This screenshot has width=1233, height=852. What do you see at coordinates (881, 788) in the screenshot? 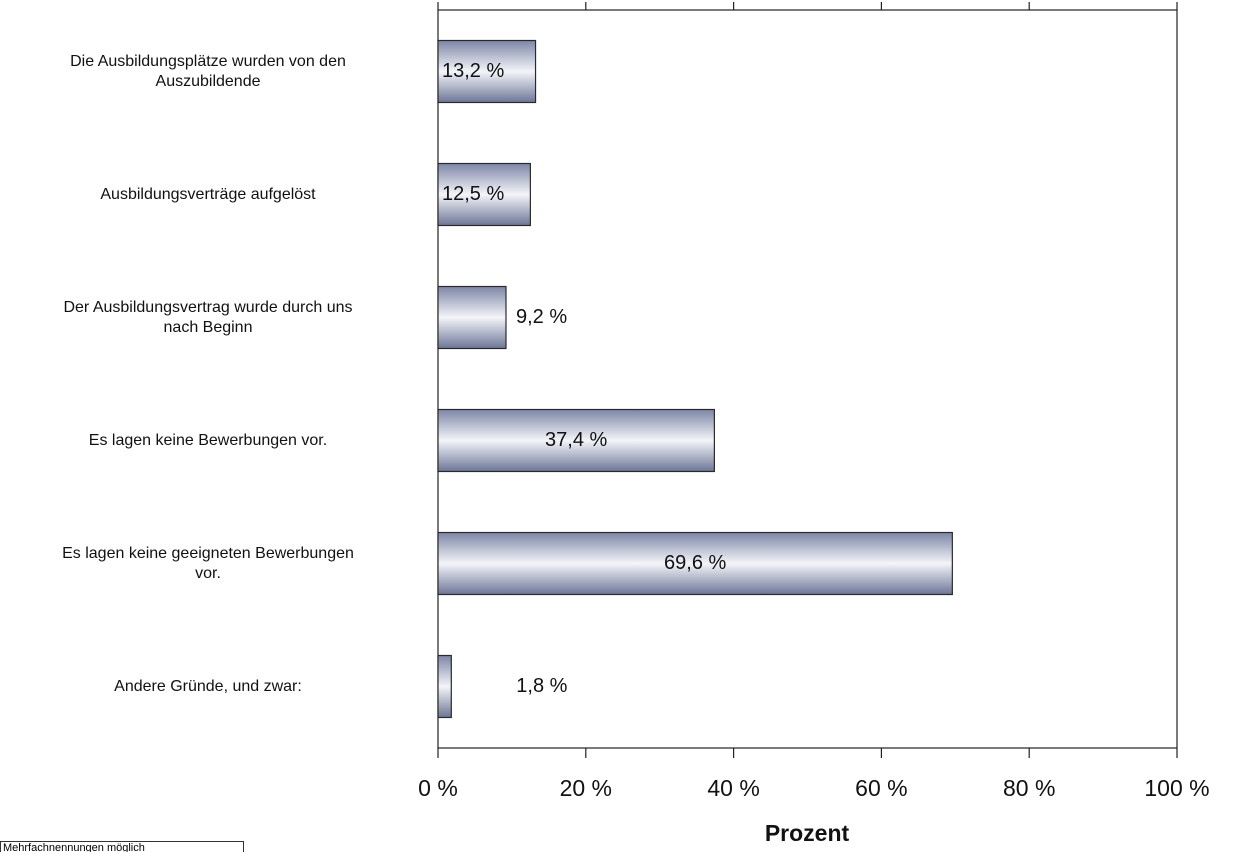
I see `x-tick-label: 60 %` at bounding box center [881, 788].